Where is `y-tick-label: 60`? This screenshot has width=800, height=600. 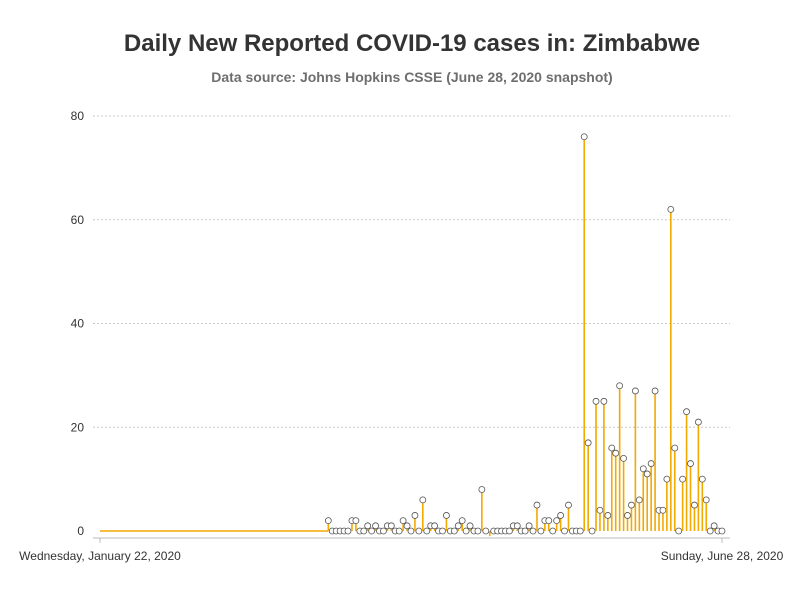
y-tick-label: 60 is located at coordinates (78, 220).